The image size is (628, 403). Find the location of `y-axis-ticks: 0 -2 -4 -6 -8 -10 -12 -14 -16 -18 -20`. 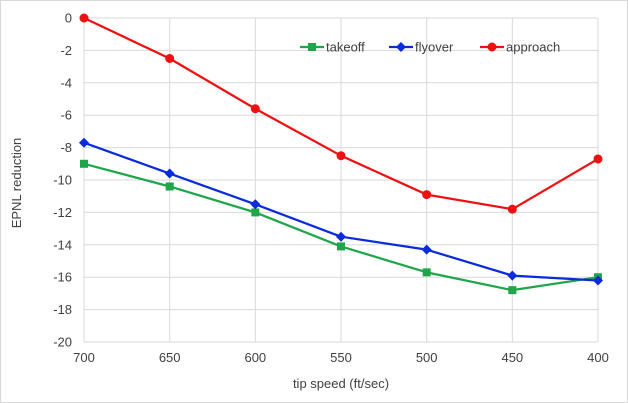

y-axis-ticks: 0 -2 -4 -6 -8 -10 -12 -14 -16 -18 -20 is located at coordinates (62, 180).